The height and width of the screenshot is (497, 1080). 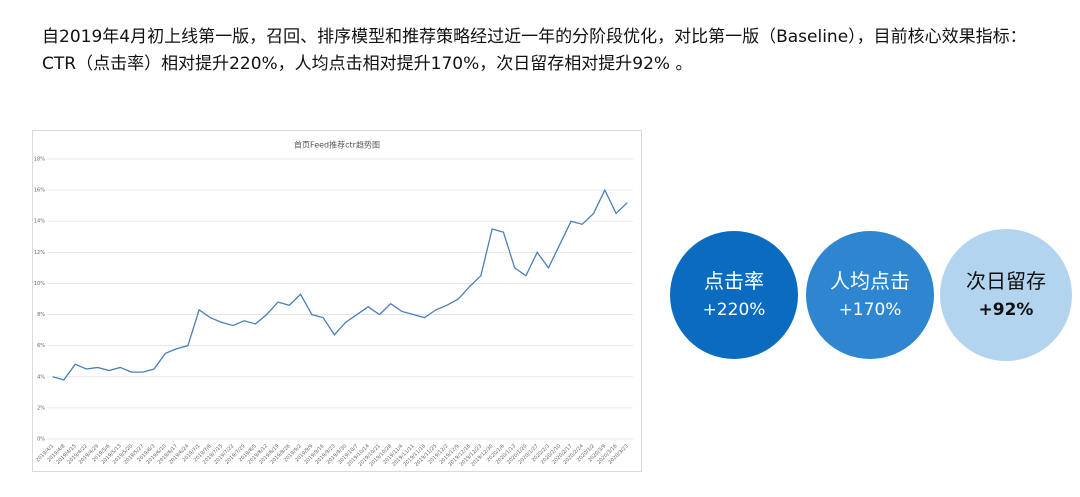 What do you see at coordinates (1006, 295) in the screenshot?
I see `metric-circle: 次日留存 +92%` at bounding box center [1006, 295].